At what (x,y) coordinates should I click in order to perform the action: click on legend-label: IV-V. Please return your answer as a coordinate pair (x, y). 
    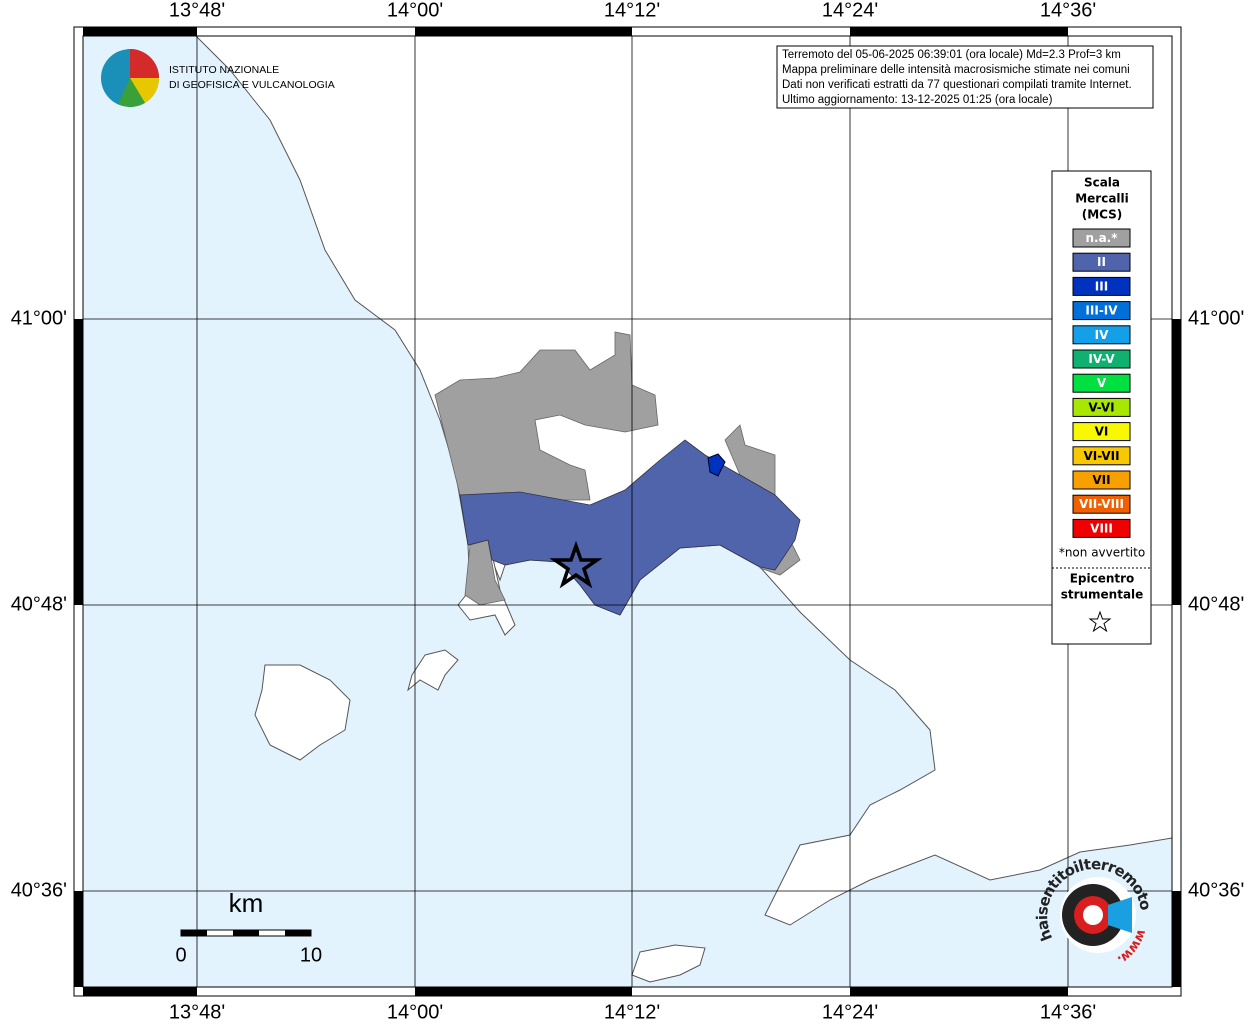
    Looking at the image, I should click on (1101, 359).